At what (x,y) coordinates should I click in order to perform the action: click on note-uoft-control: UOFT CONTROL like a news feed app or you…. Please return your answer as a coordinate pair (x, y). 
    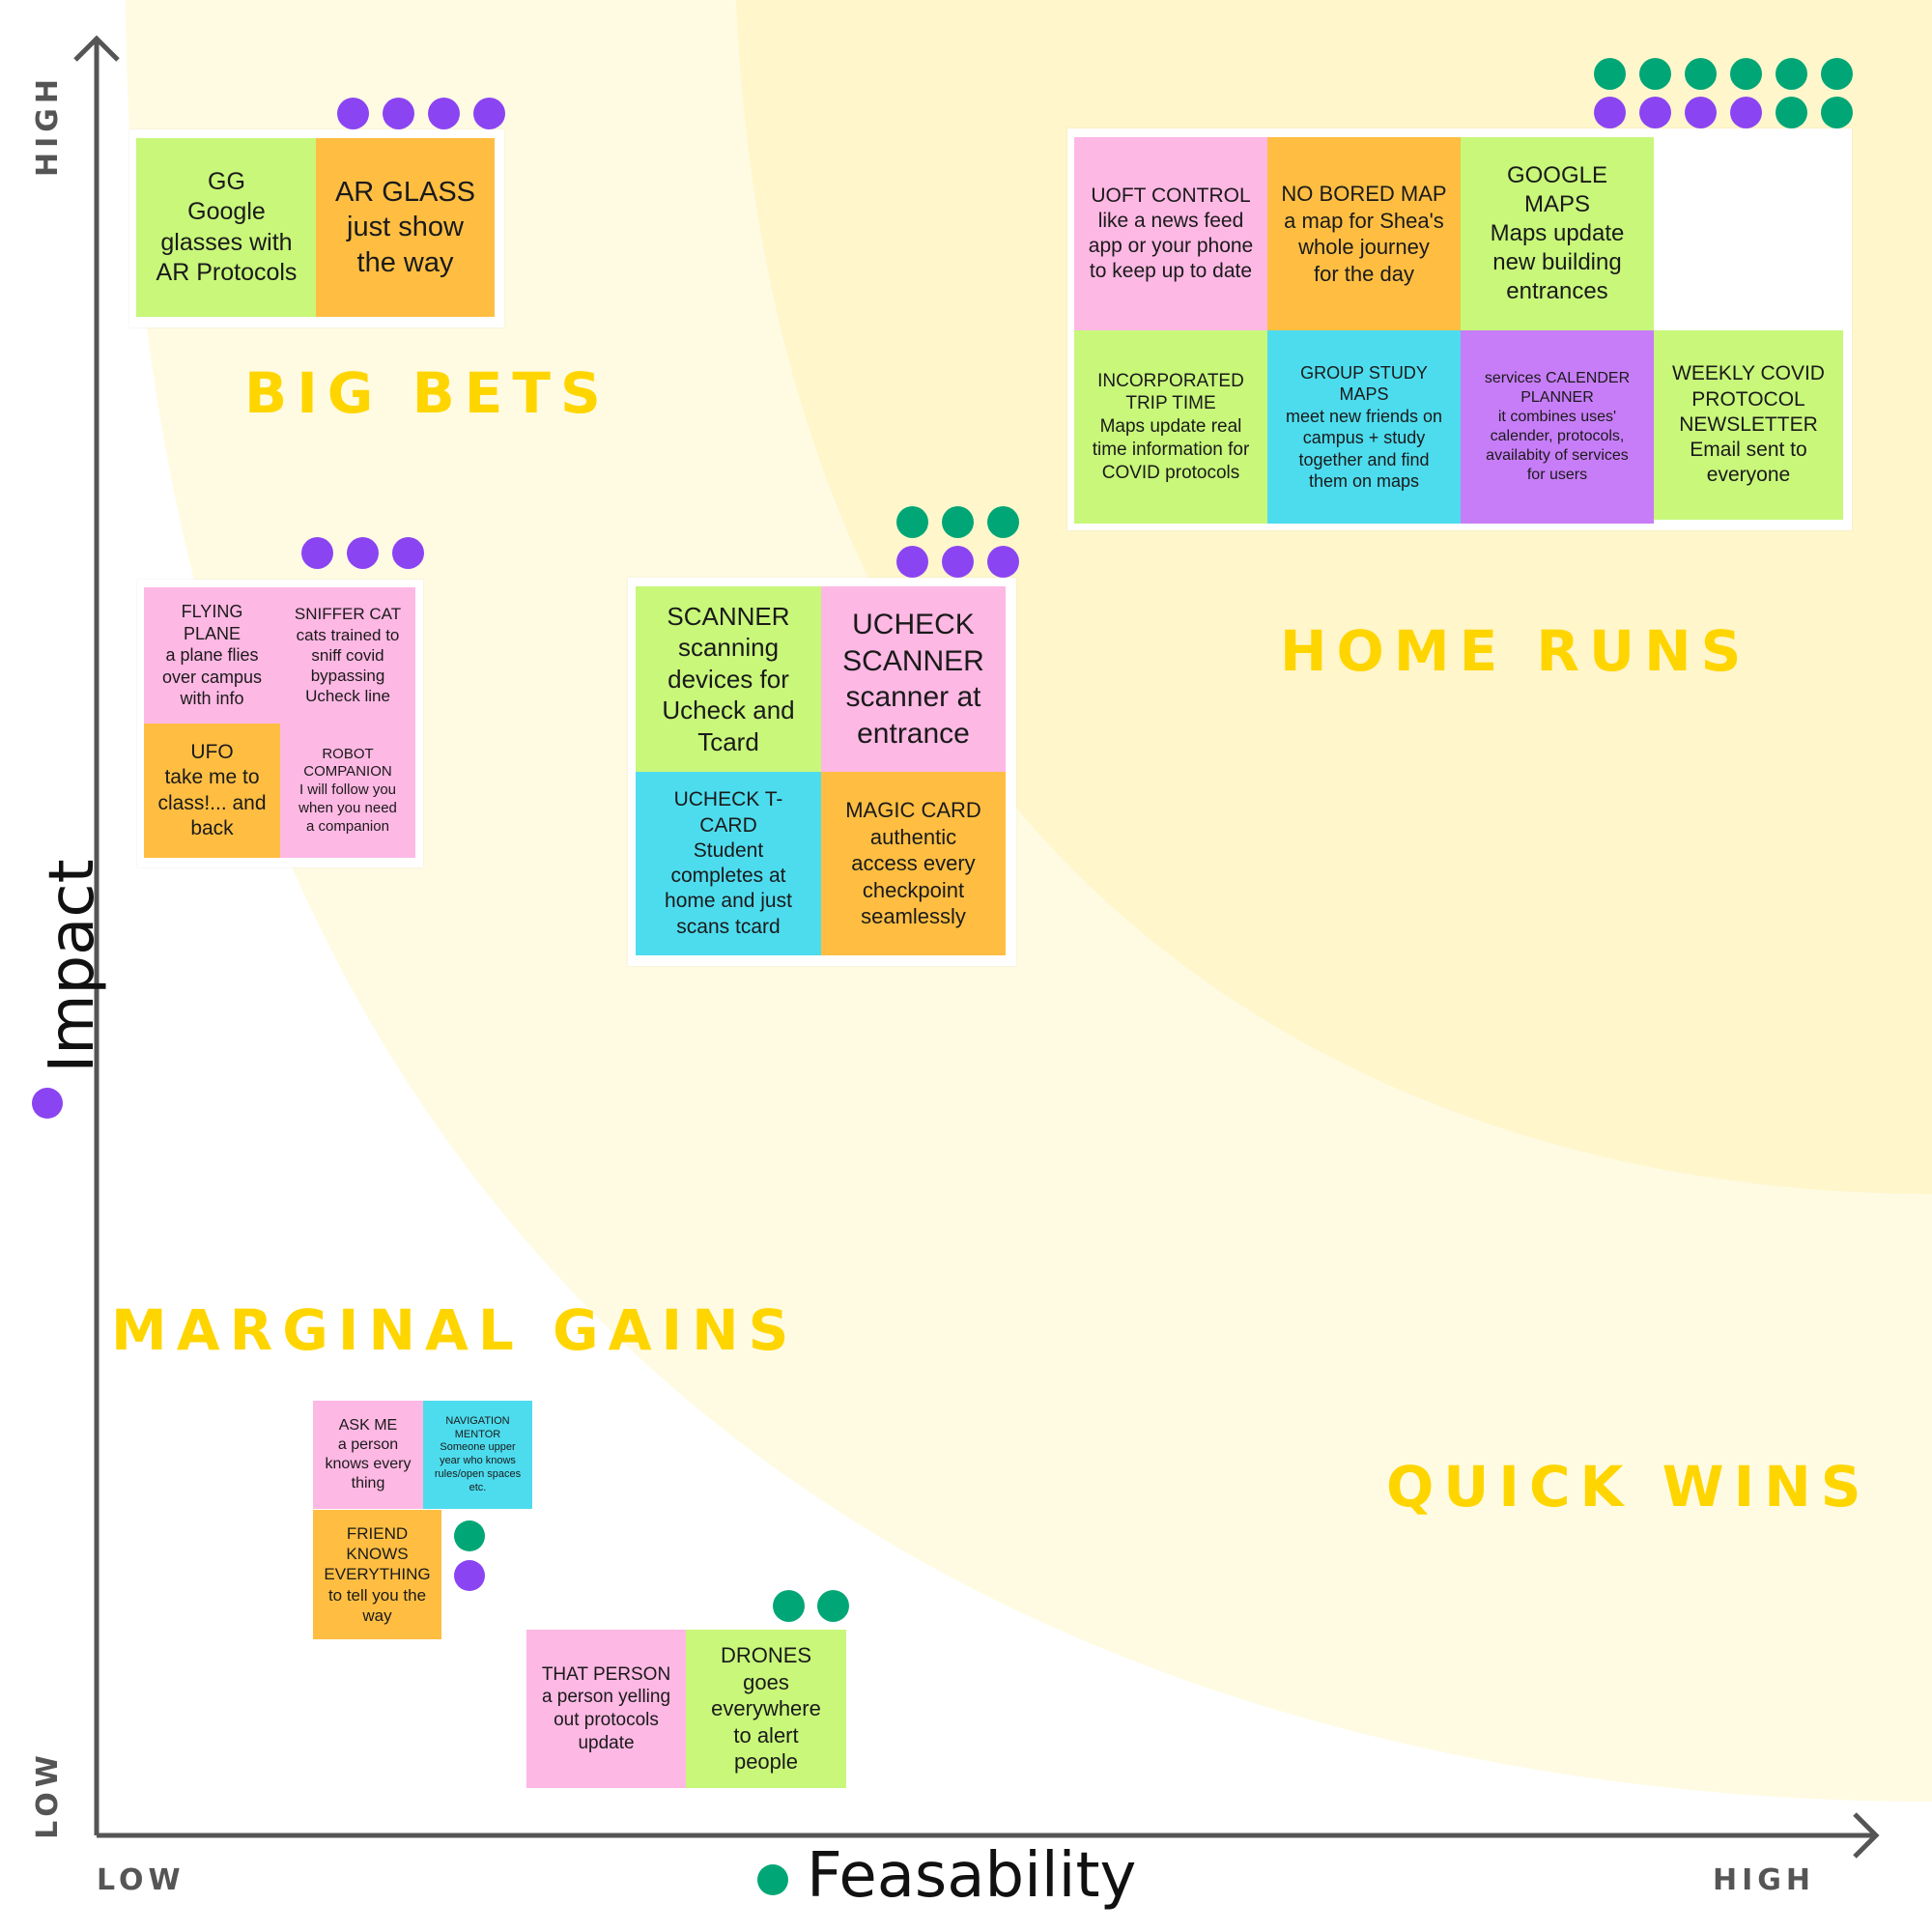
    Looking at the image, I should click on (1170, 233).